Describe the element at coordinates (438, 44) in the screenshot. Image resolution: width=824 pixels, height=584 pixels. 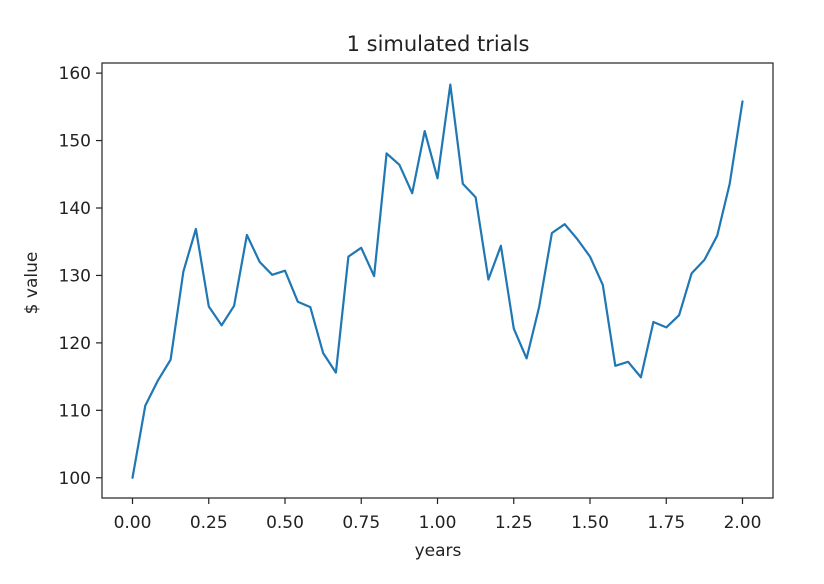
I see `chart-title: 1 simulated trials` at that location.